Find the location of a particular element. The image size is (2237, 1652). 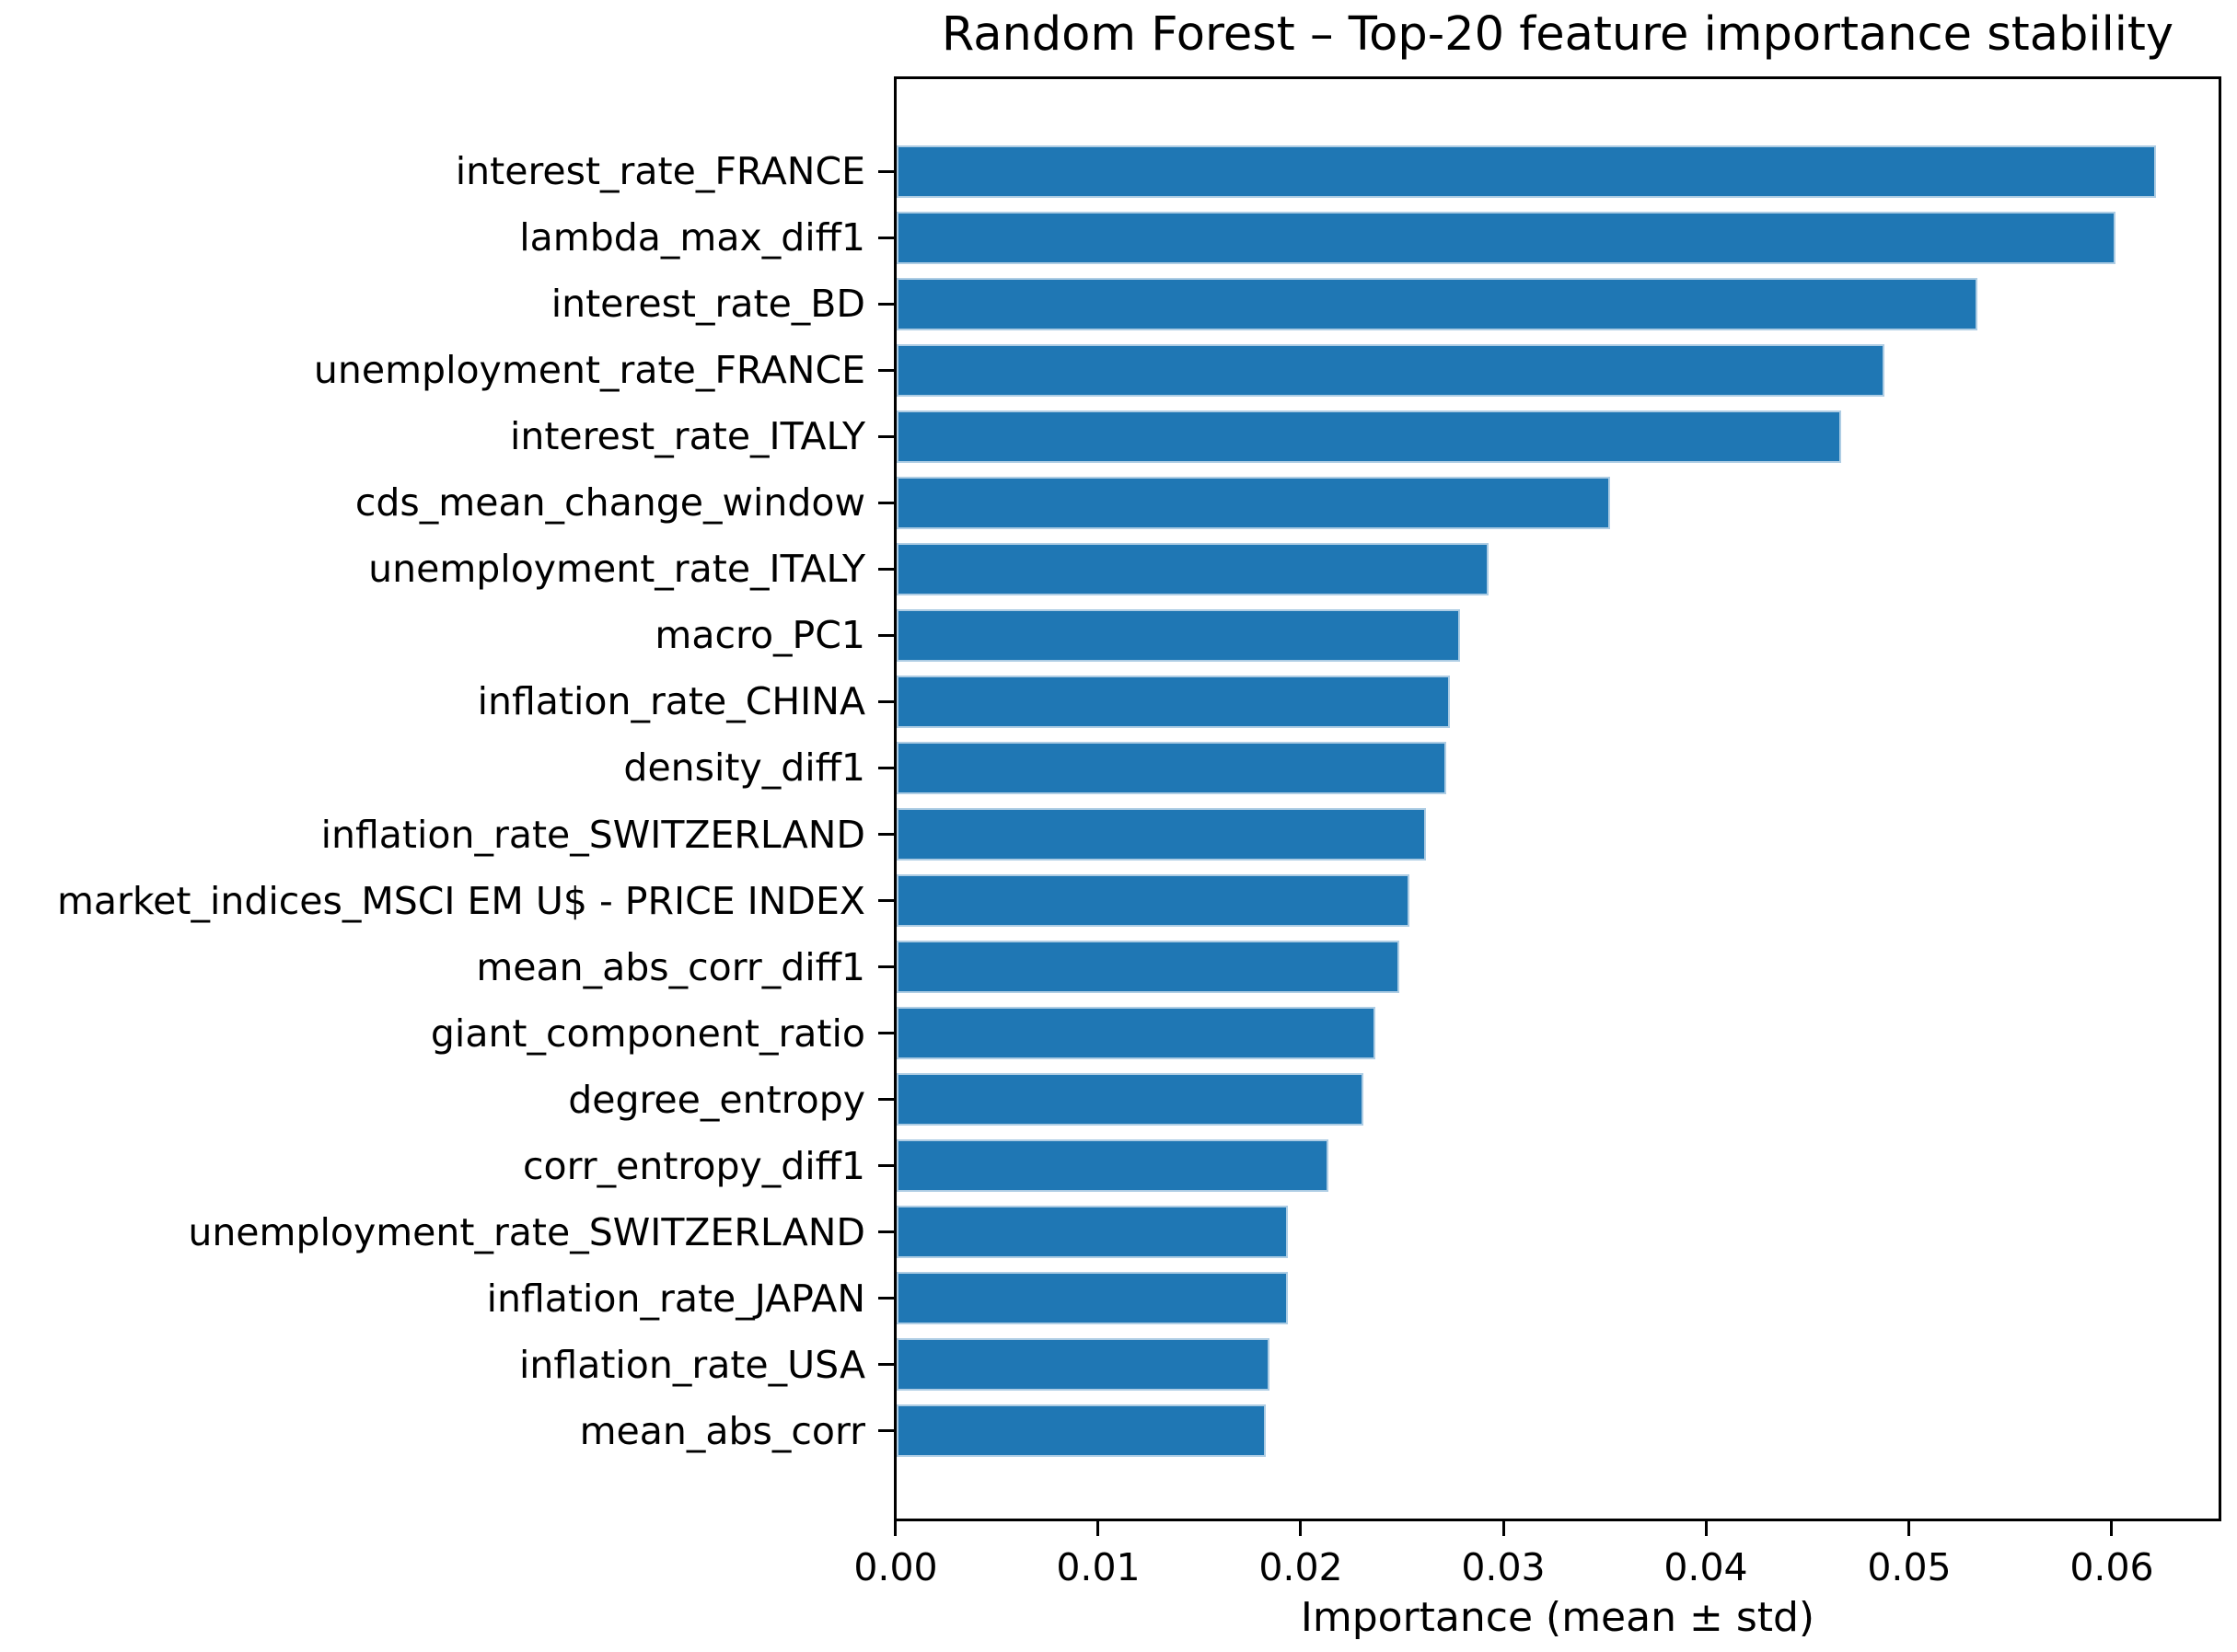

y-tick-label: macro_PC1 is located at coordinates (760, 635).